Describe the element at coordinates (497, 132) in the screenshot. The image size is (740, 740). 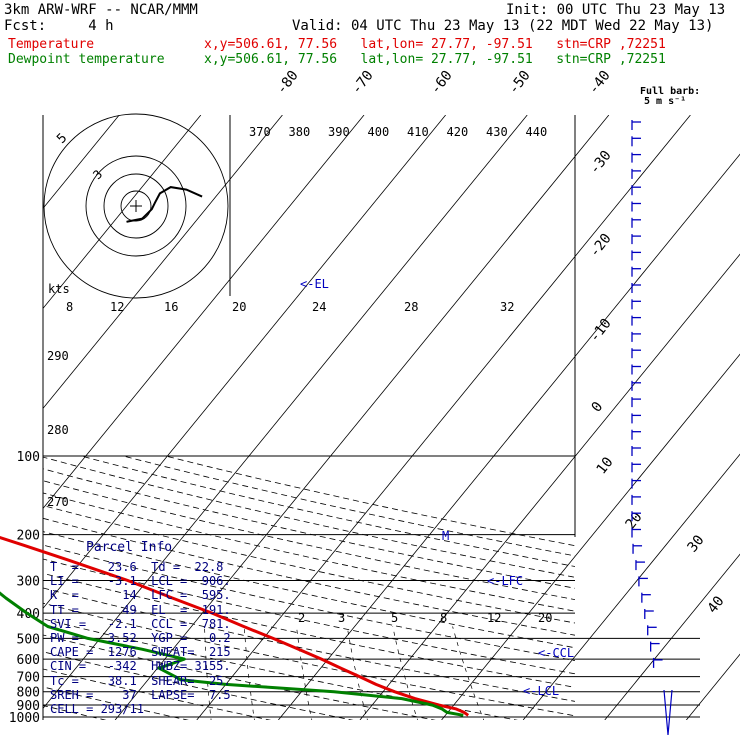
I see `theta-label: 430` at that location.